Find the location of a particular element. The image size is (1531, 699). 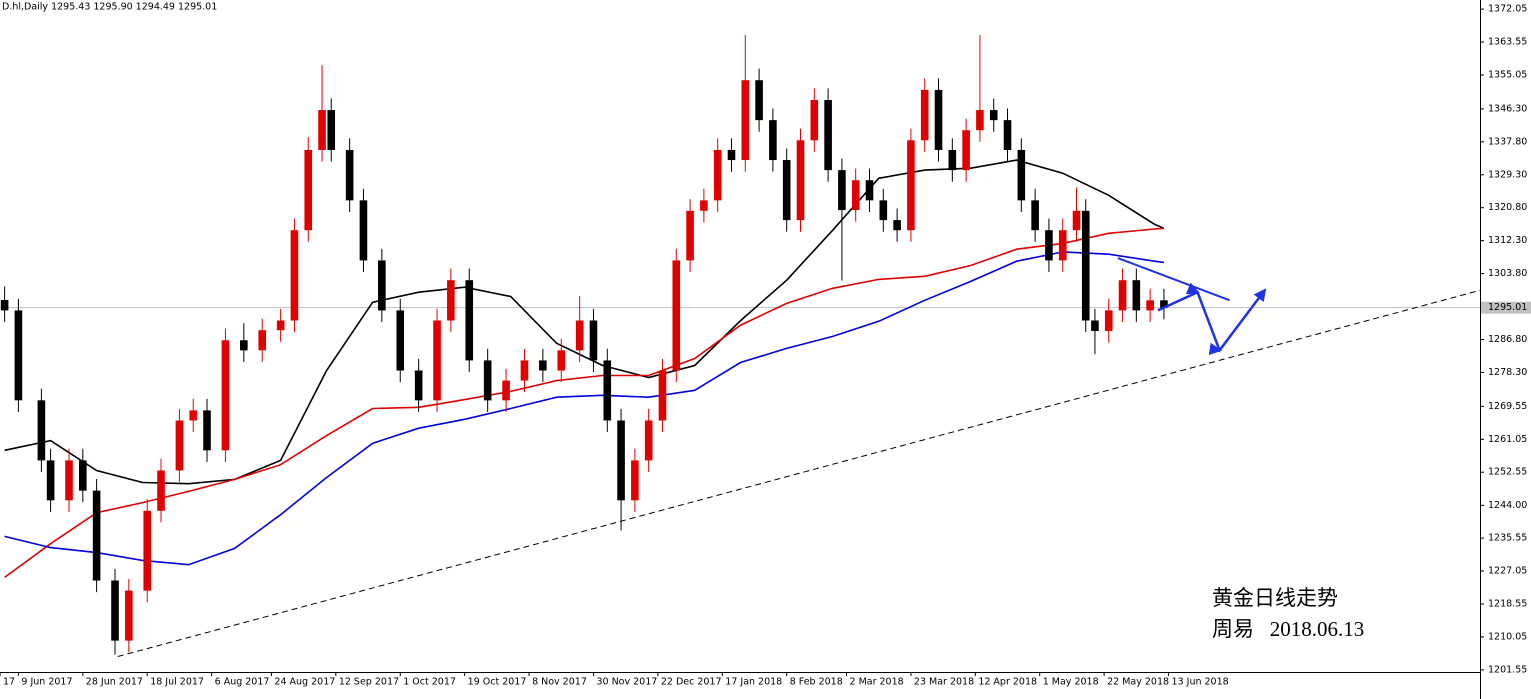

x-tick-label: 2 Mar 2018 is located at coordinates (877, 682).